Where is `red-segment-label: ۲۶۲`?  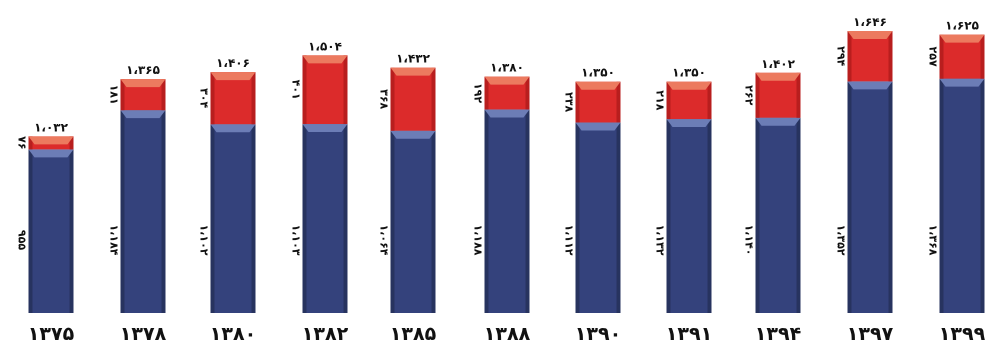
red-segment-label: ۲۶۲ is located at coordinates (749, 95).